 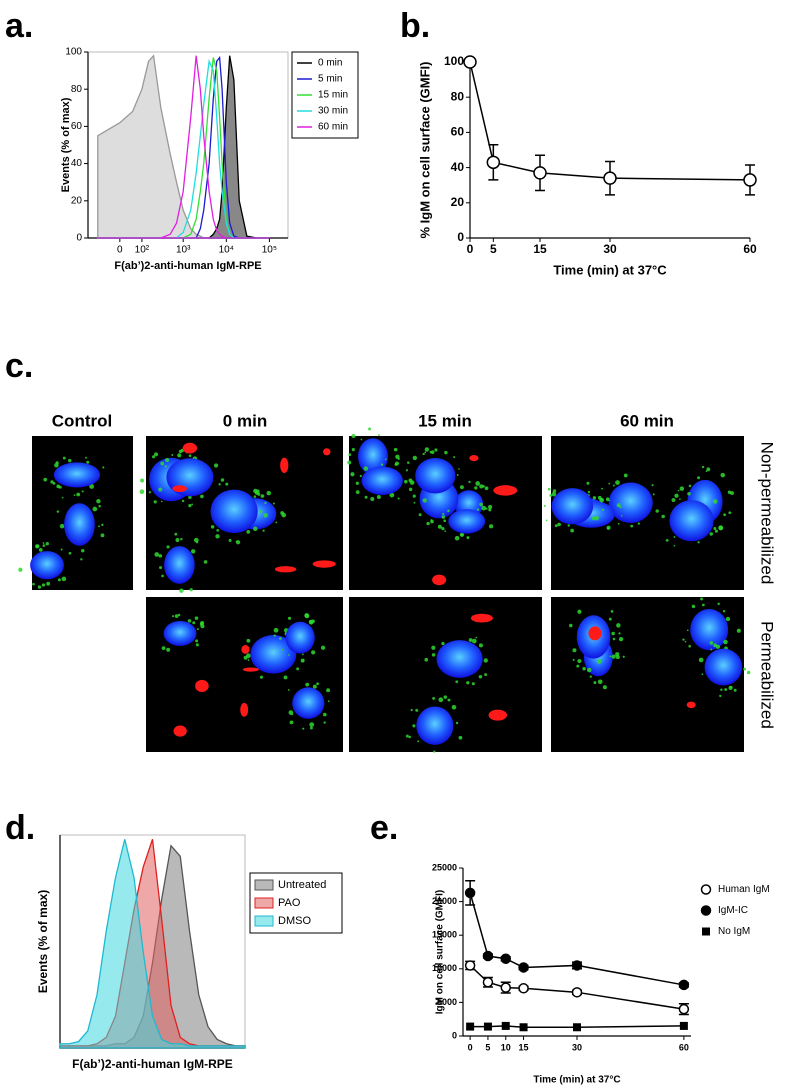 What do you see at coordinates (458, 167) in the screenshot?
I see `y-tick-label: 40` at bounding box center [458, 167].